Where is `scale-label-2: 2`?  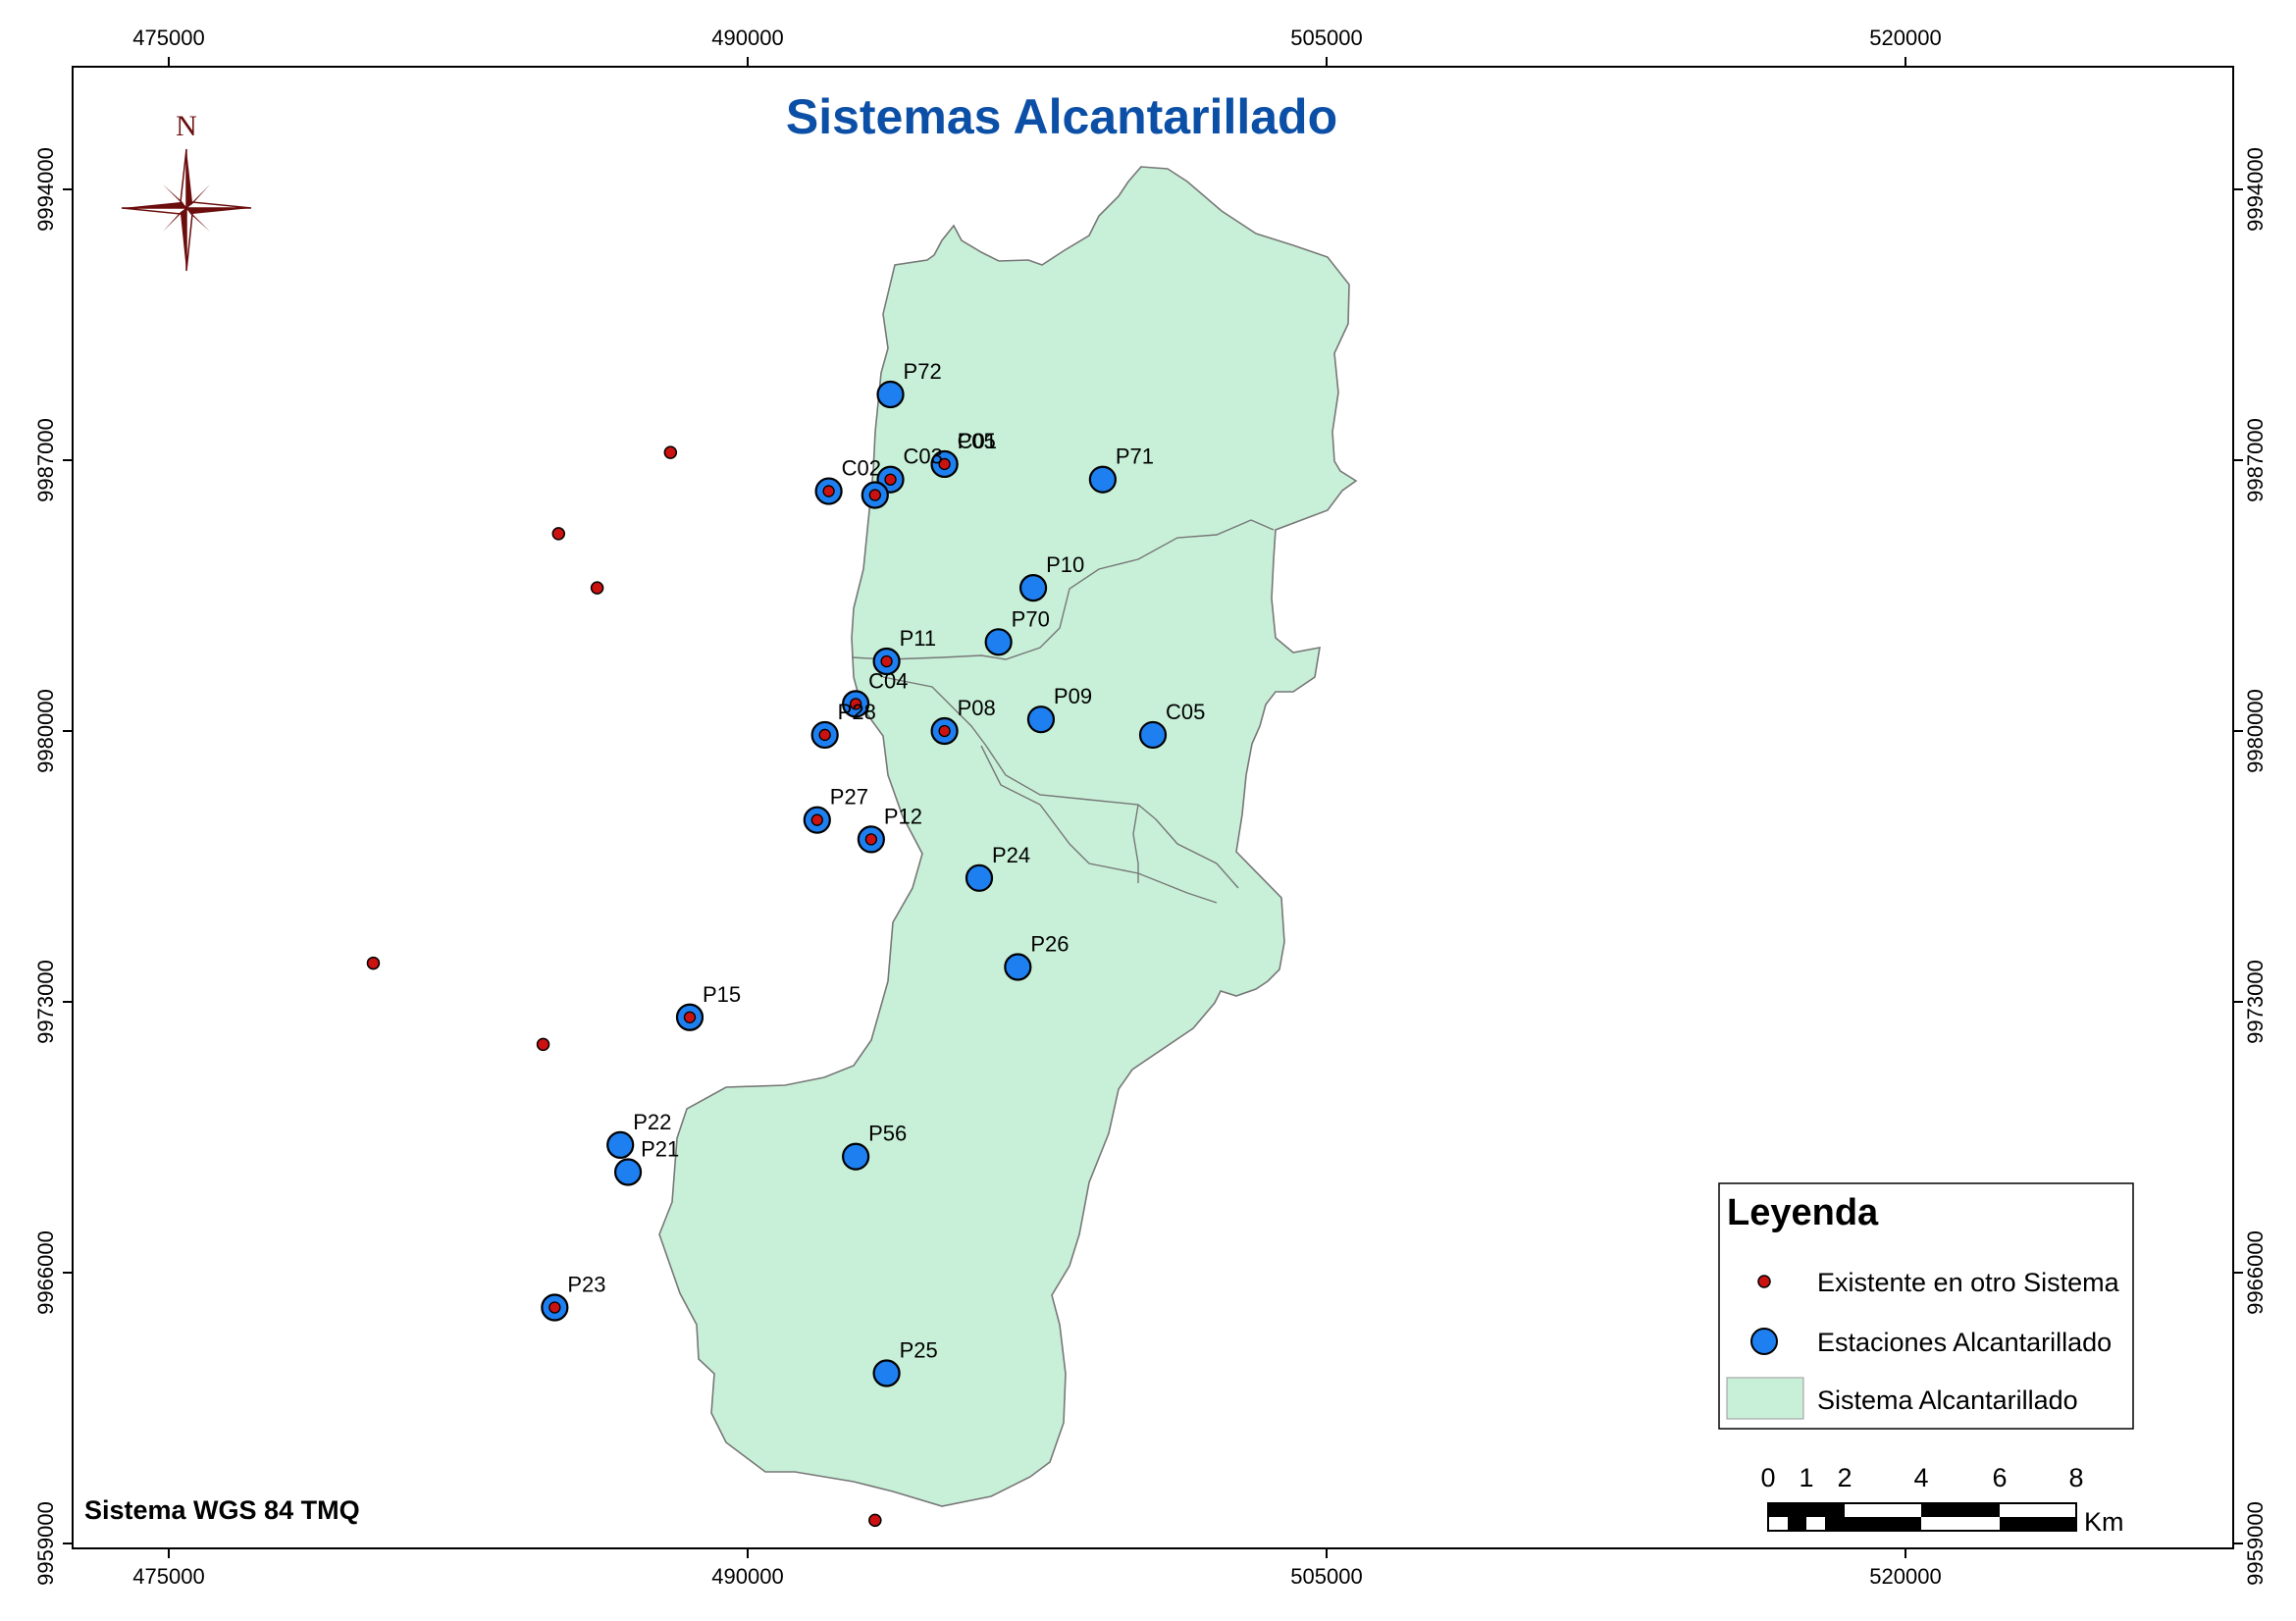
scale-label-2: 2 is located at coordinates (1844, 1477).